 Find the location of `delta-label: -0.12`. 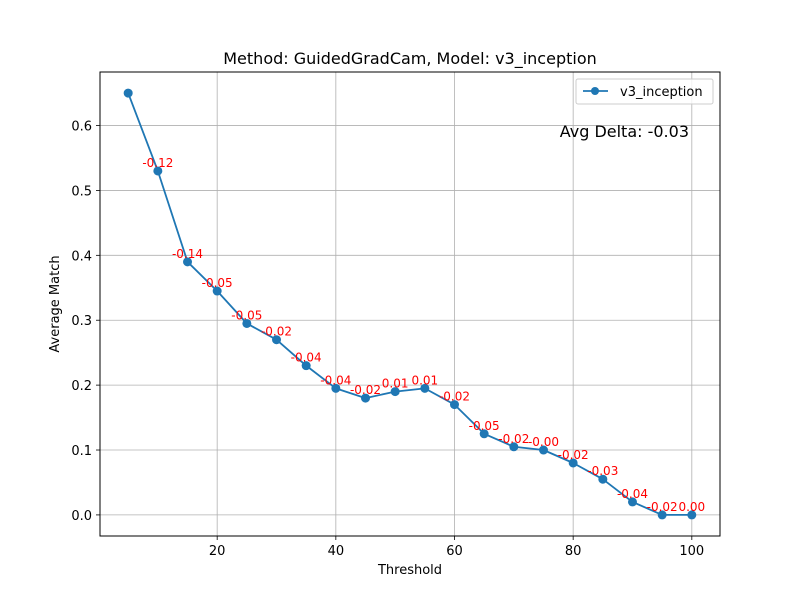

delta-label: -0.12 is located at coordinates (157, 163).